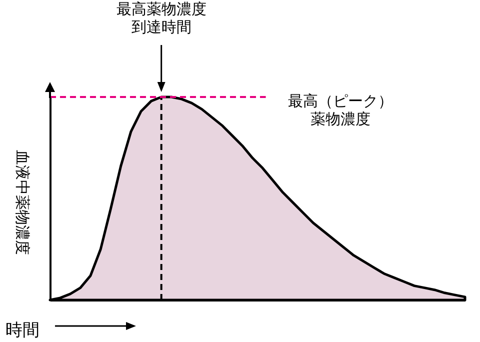  I want to click on text: 最高薬物濃度到達時間, so click(161, 18).